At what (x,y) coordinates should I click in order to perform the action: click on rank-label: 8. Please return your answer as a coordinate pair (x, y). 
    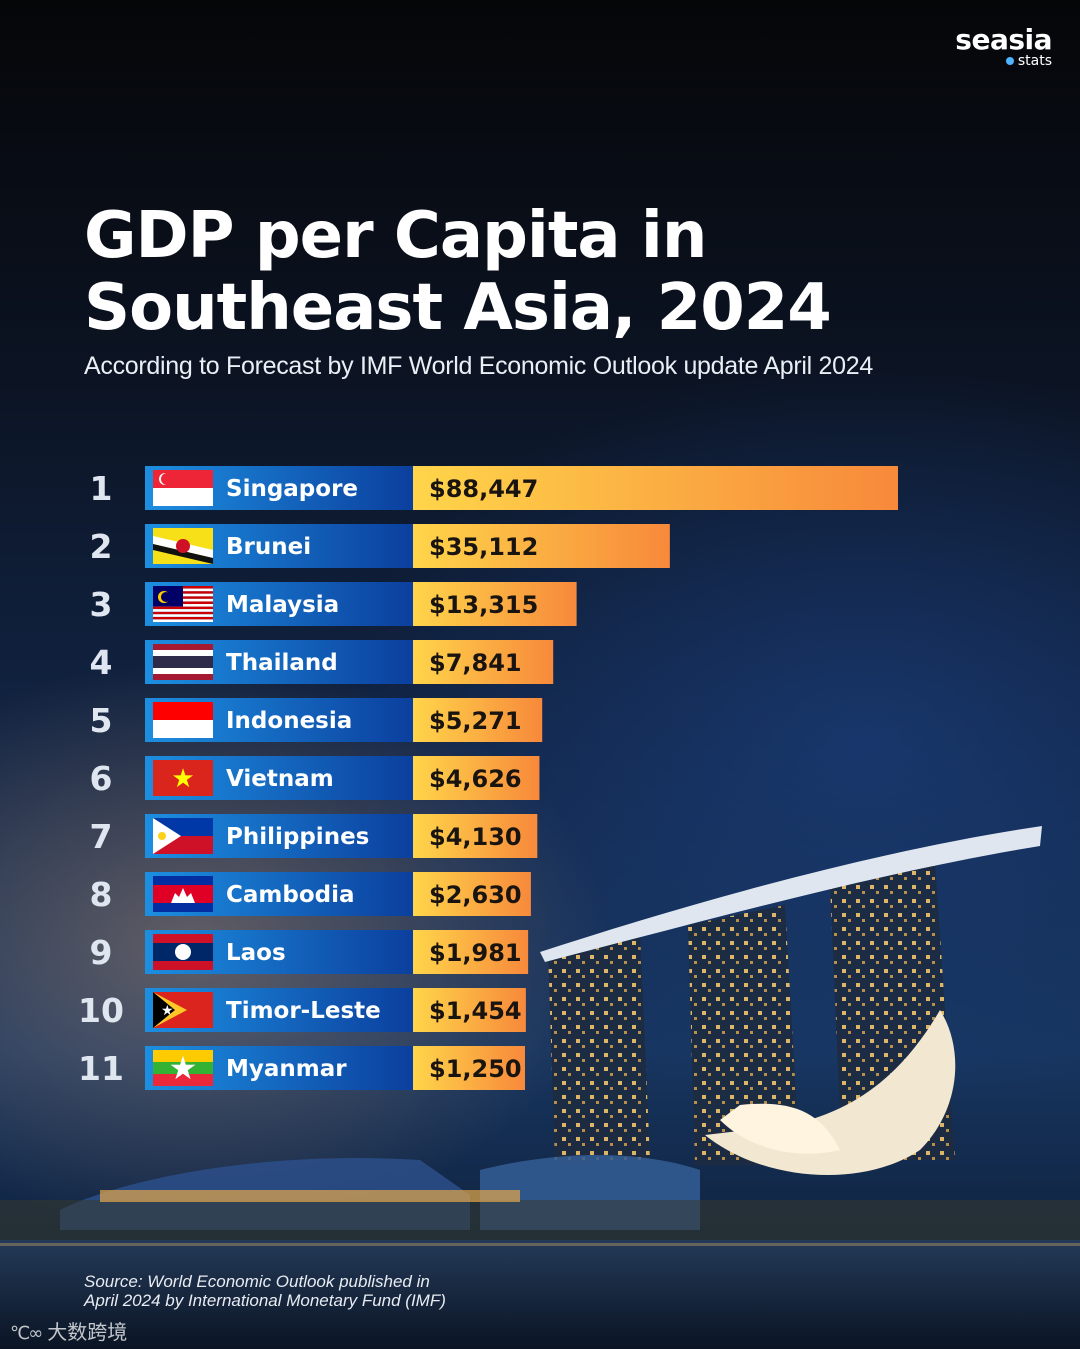
    Looking at the image, I should click on (101, 894).